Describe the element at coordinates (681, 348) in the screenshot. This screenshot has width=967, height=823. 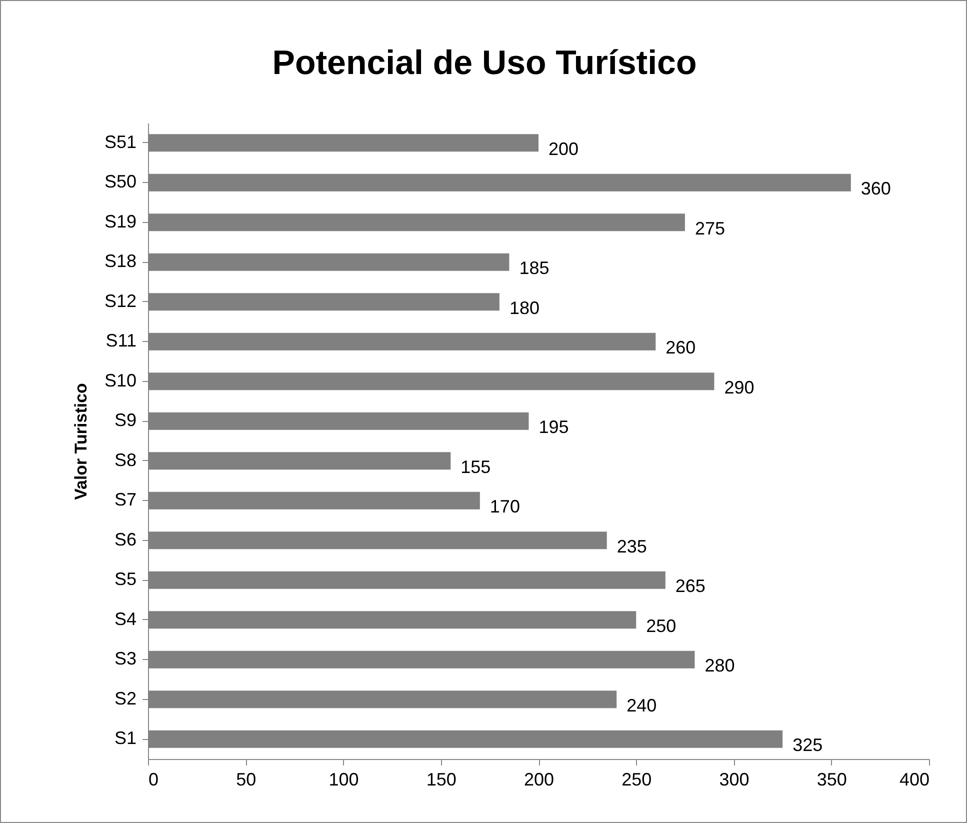
I see `data-label: 260` at that location.